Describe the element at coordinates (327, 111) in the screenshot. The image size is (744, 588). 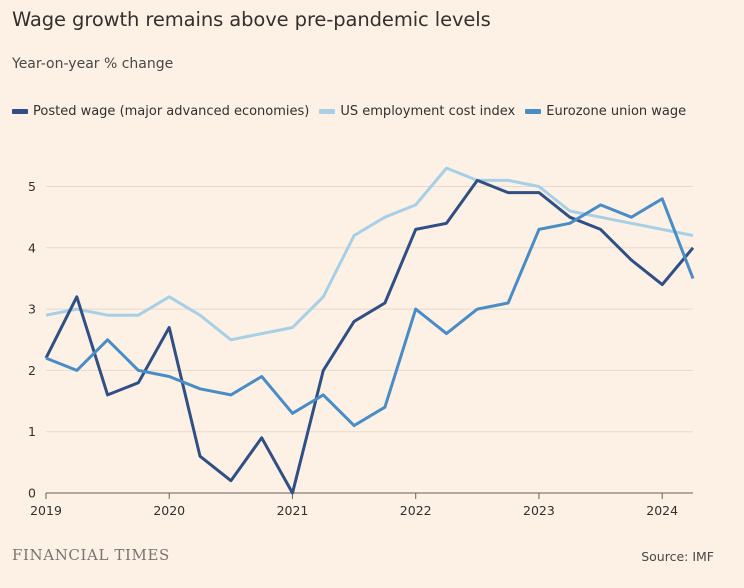
I see `legend-swatch-us-eci` at that location.